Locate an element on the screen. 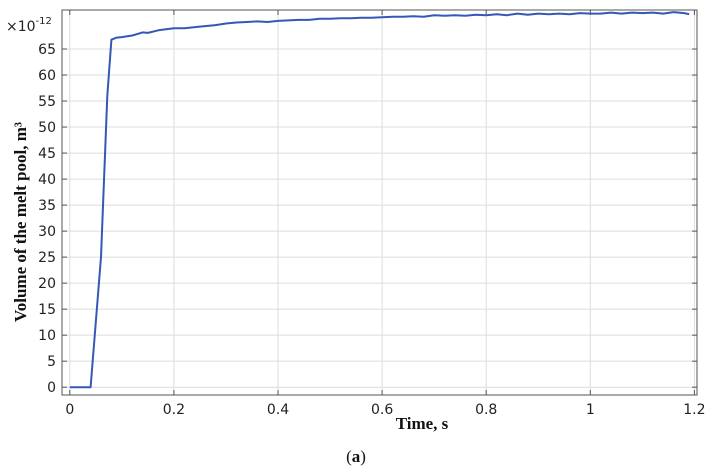 This screenshot has height=471, width=717. y-multiplier-base: ×10 is located at coordinates (21, 27).